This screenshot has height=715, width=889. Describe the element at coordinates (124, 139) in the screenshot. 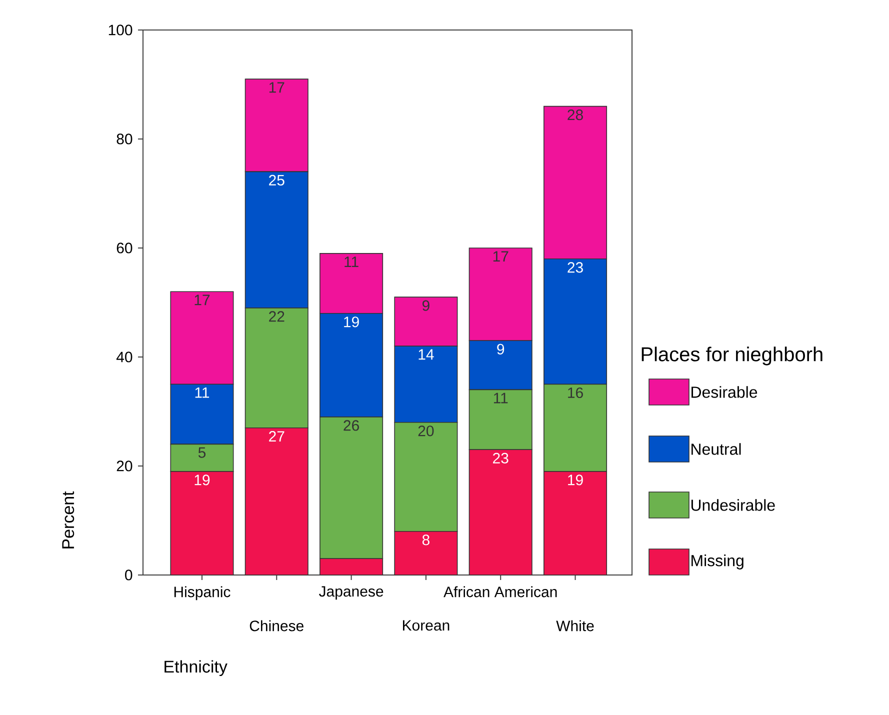

I see `y-tick-label: 80` at that location.